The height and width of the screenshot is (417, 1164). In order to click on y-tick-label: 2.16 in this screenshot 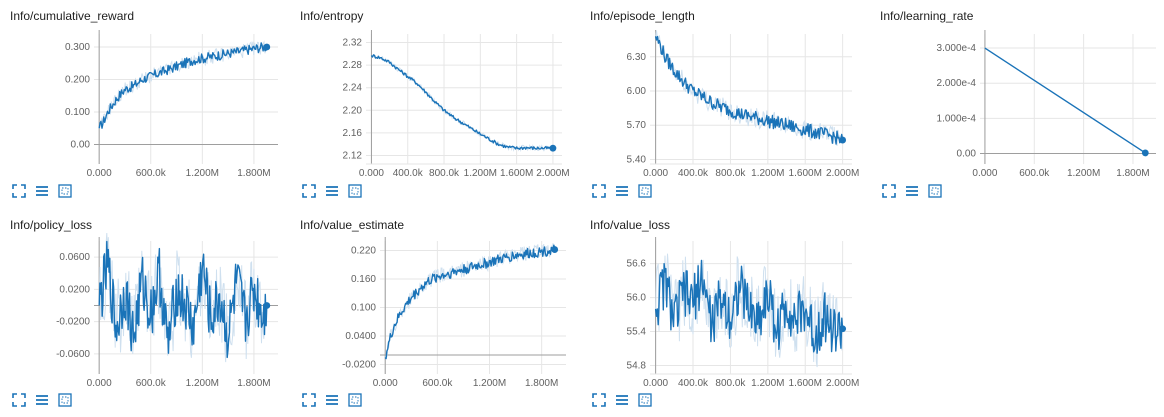, I will do `click(353, 133)`.